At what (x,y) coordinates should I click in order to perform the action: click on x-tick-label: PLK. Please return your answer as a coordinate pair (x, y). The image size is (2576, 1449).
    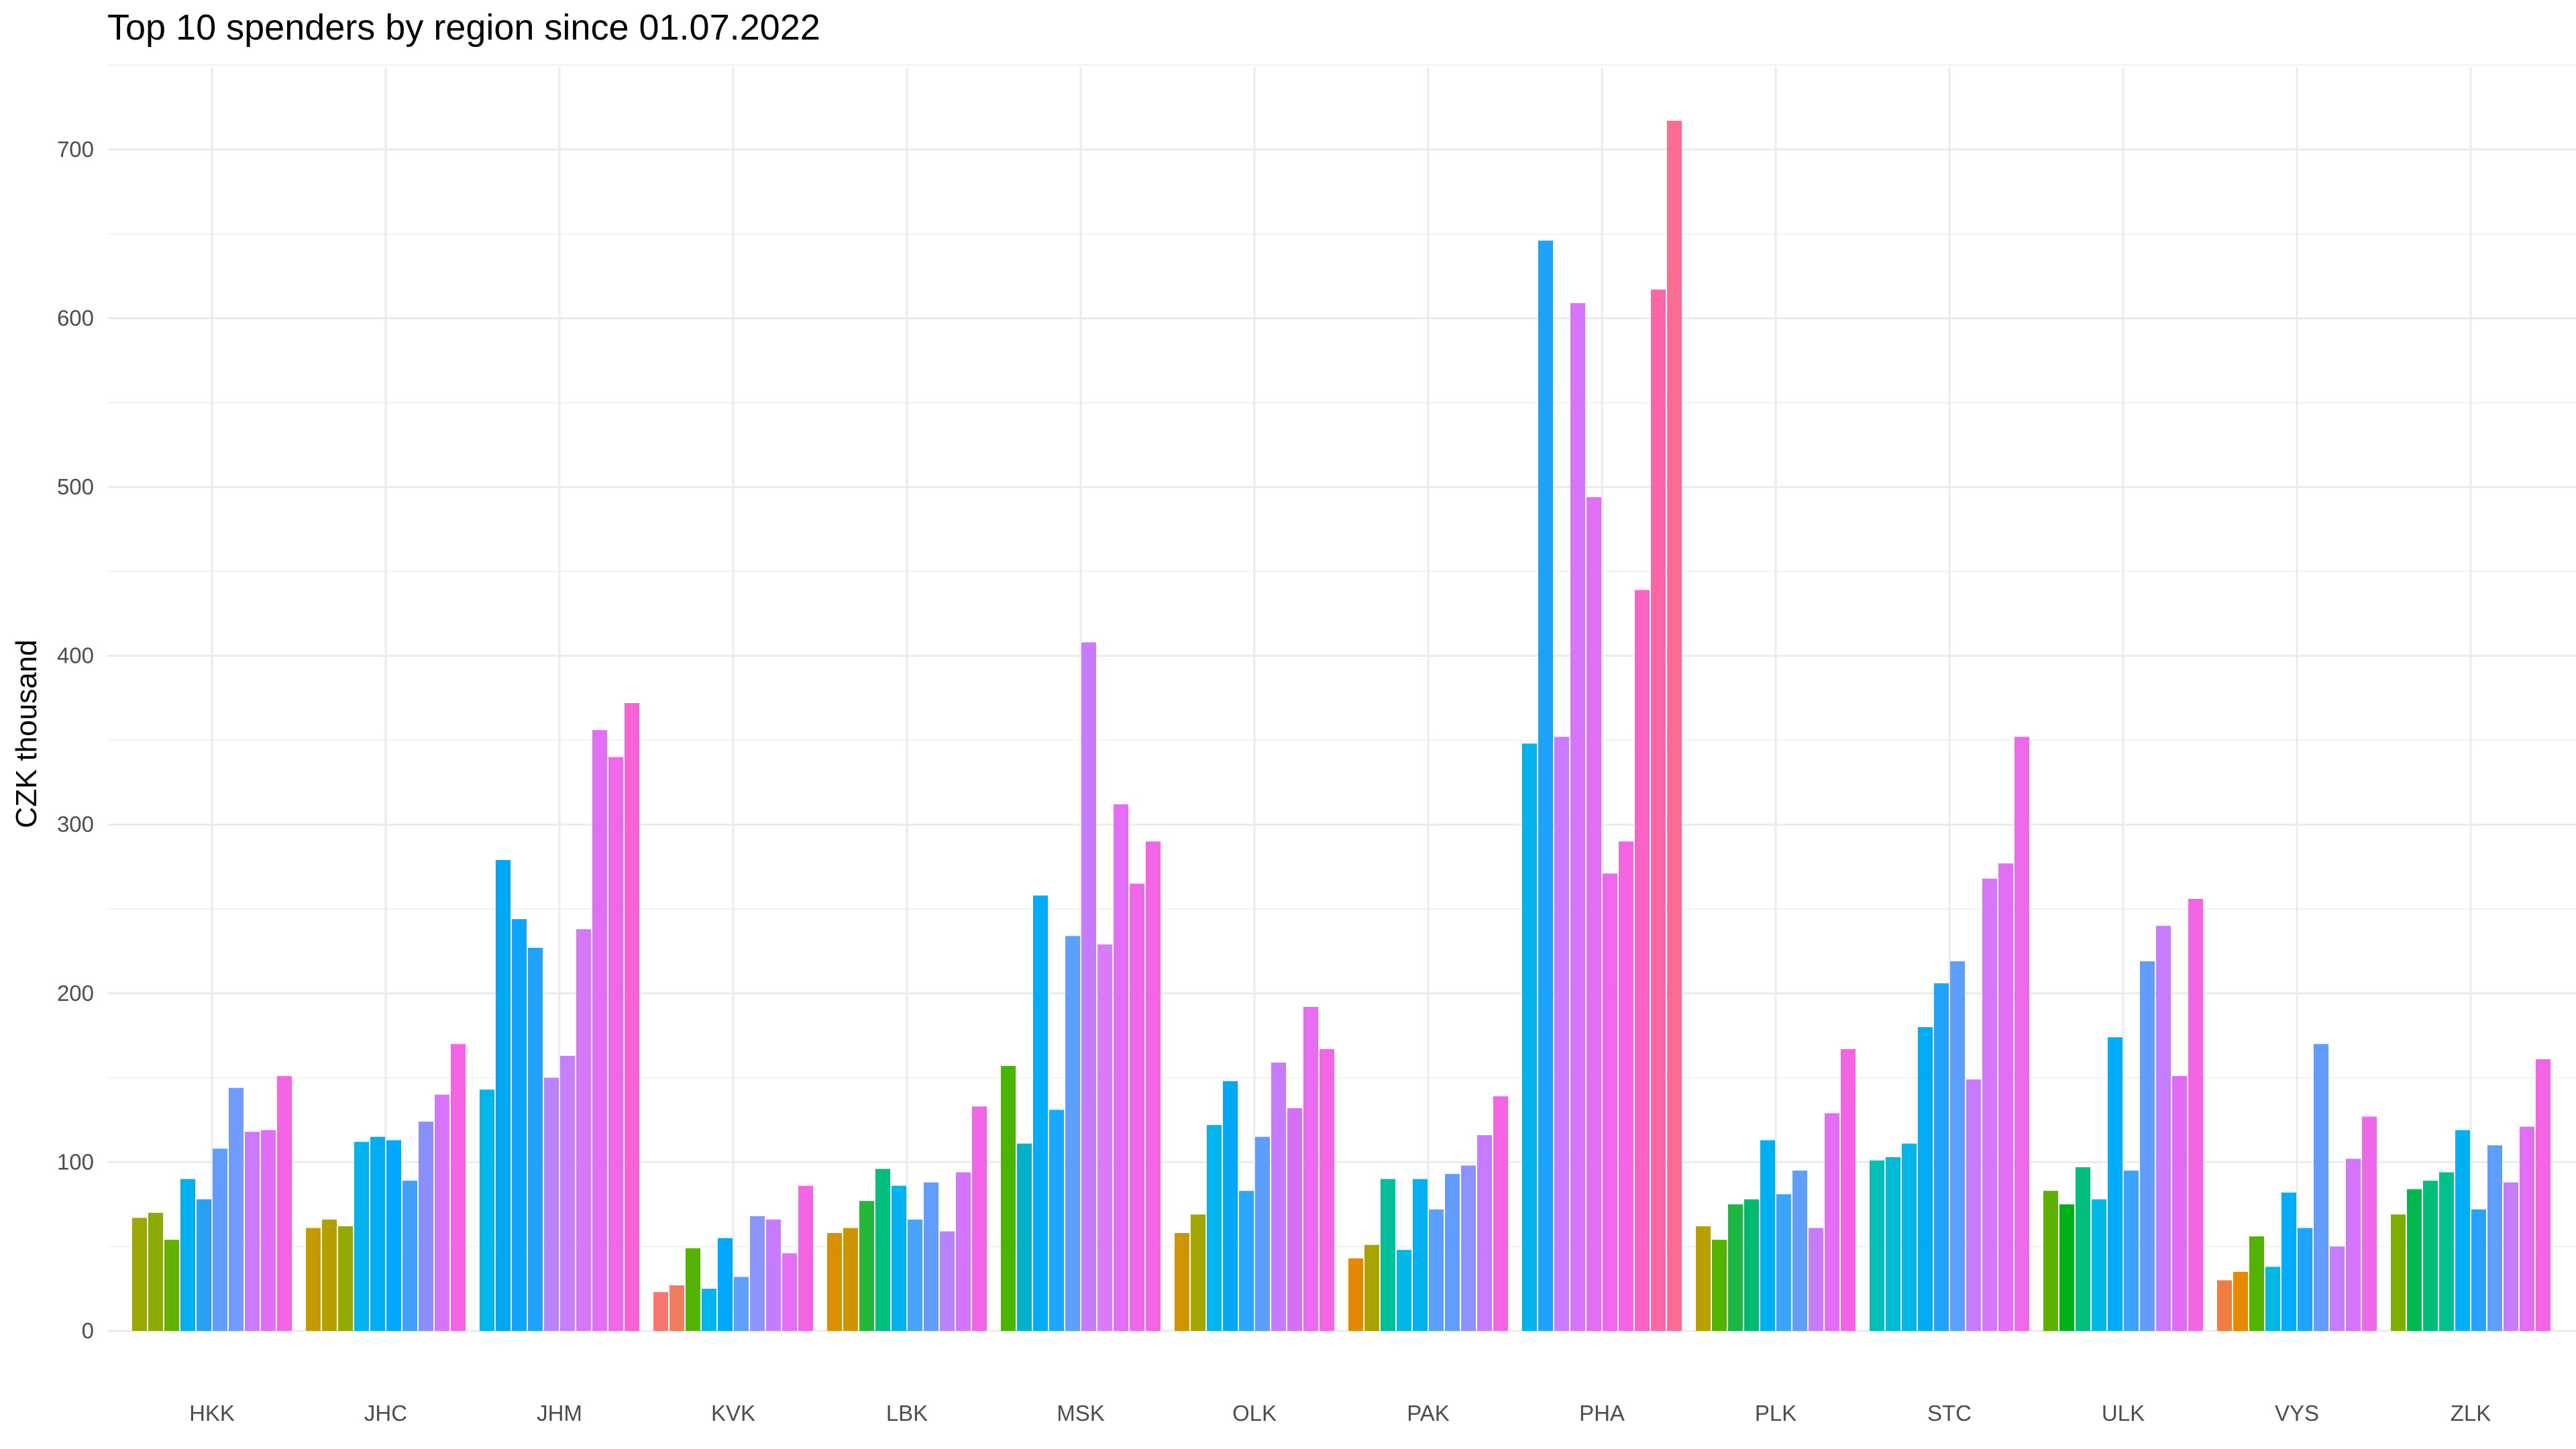
    Looking at the image, I should click on (1775, 1413).